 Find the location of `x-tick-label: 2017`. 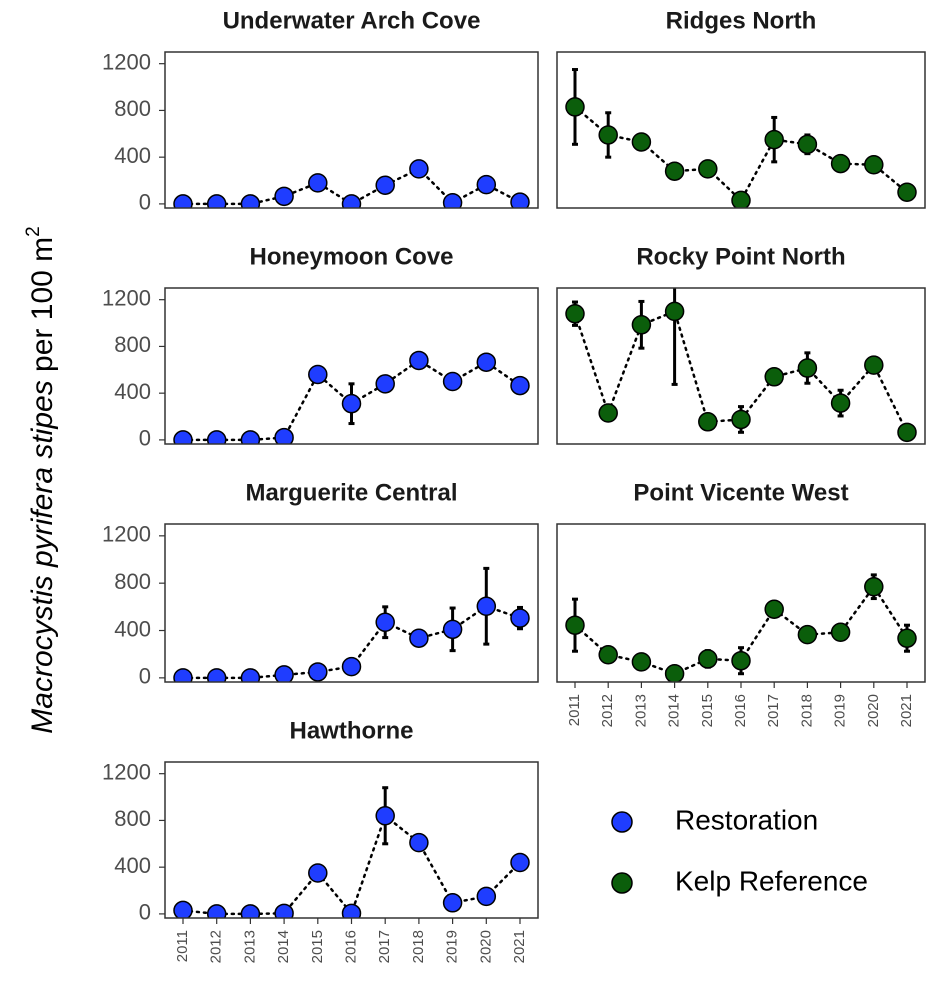

x-tick-label: 2017 is located at coordinates (773, 710).